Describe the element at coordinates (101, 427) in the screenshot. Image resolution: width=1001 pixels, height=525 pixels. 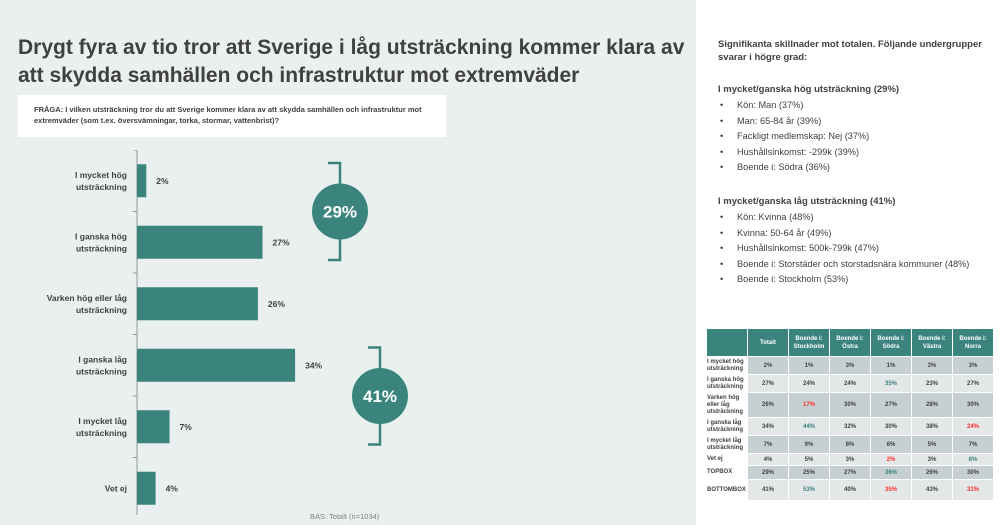
I see `category-label: I mycket låg utsträckning` at that location.